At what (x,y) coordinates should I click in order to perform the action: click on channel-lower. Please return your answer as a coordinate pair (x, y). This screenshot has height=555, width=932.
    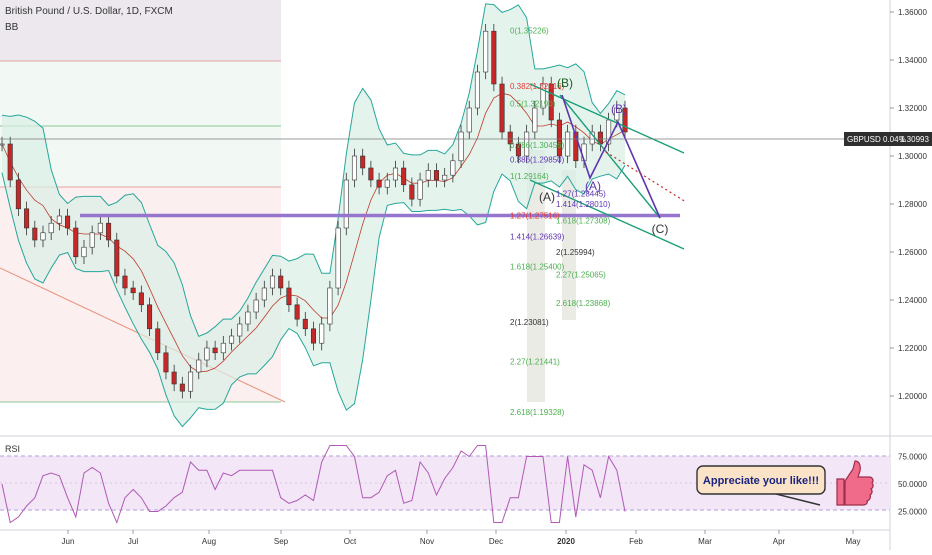
    Looking at the image, I should click on (607, 214).